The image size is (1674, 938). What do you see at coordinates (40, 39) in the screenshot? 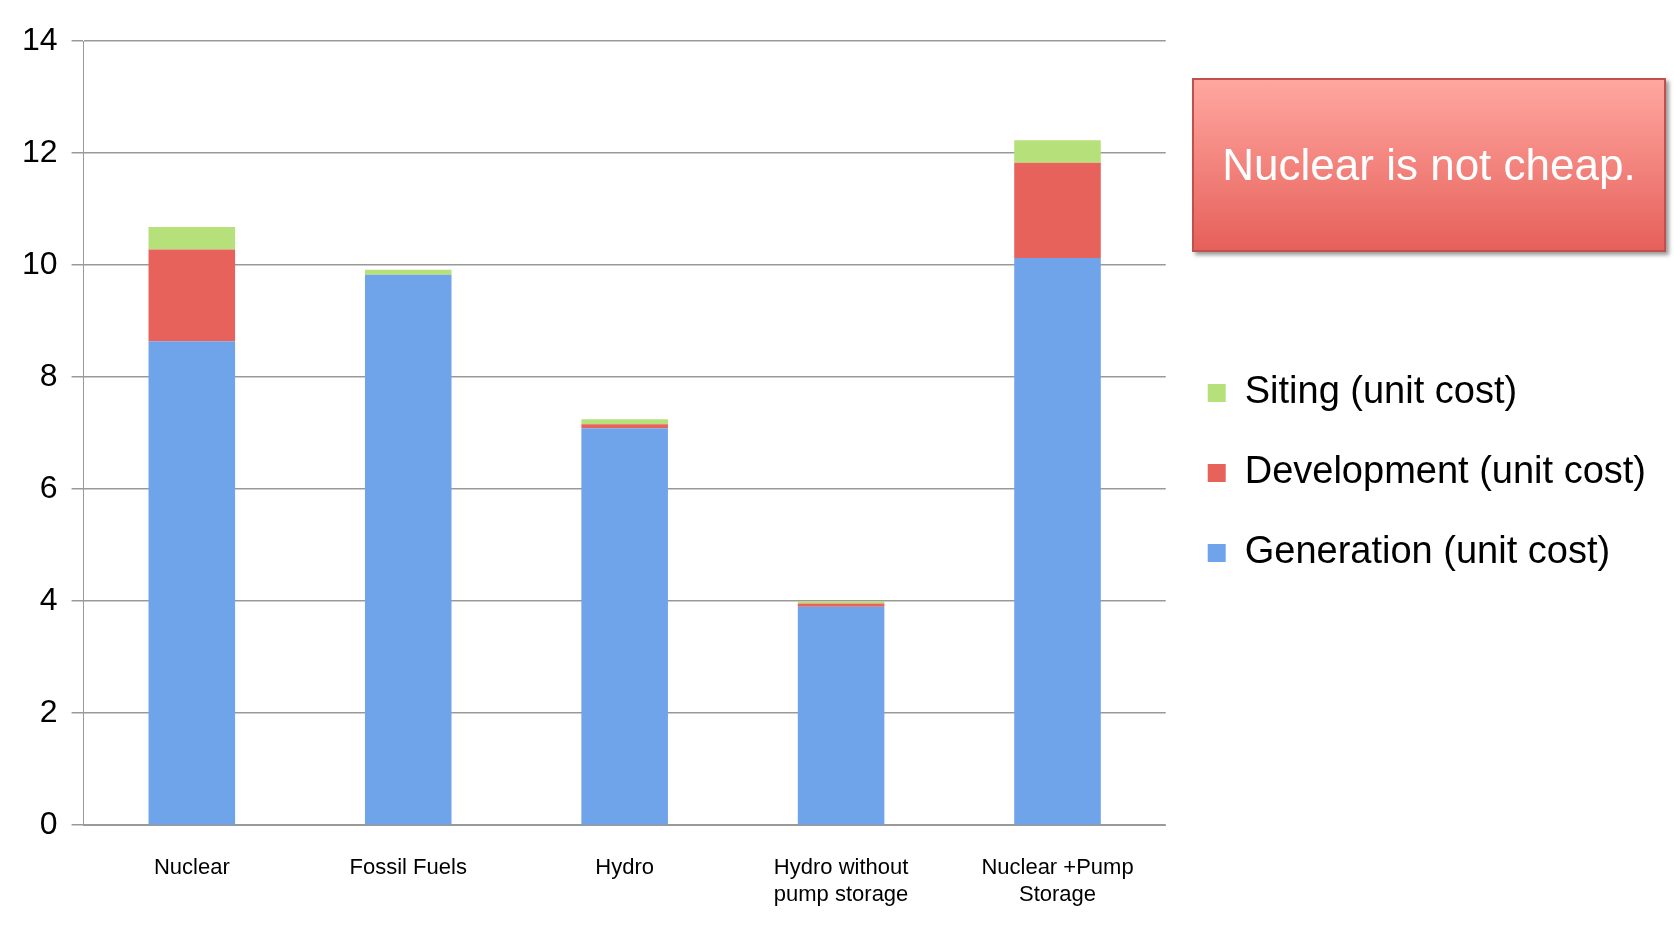
I see `y-tick-label: 14` at bounding box center [40, 39].